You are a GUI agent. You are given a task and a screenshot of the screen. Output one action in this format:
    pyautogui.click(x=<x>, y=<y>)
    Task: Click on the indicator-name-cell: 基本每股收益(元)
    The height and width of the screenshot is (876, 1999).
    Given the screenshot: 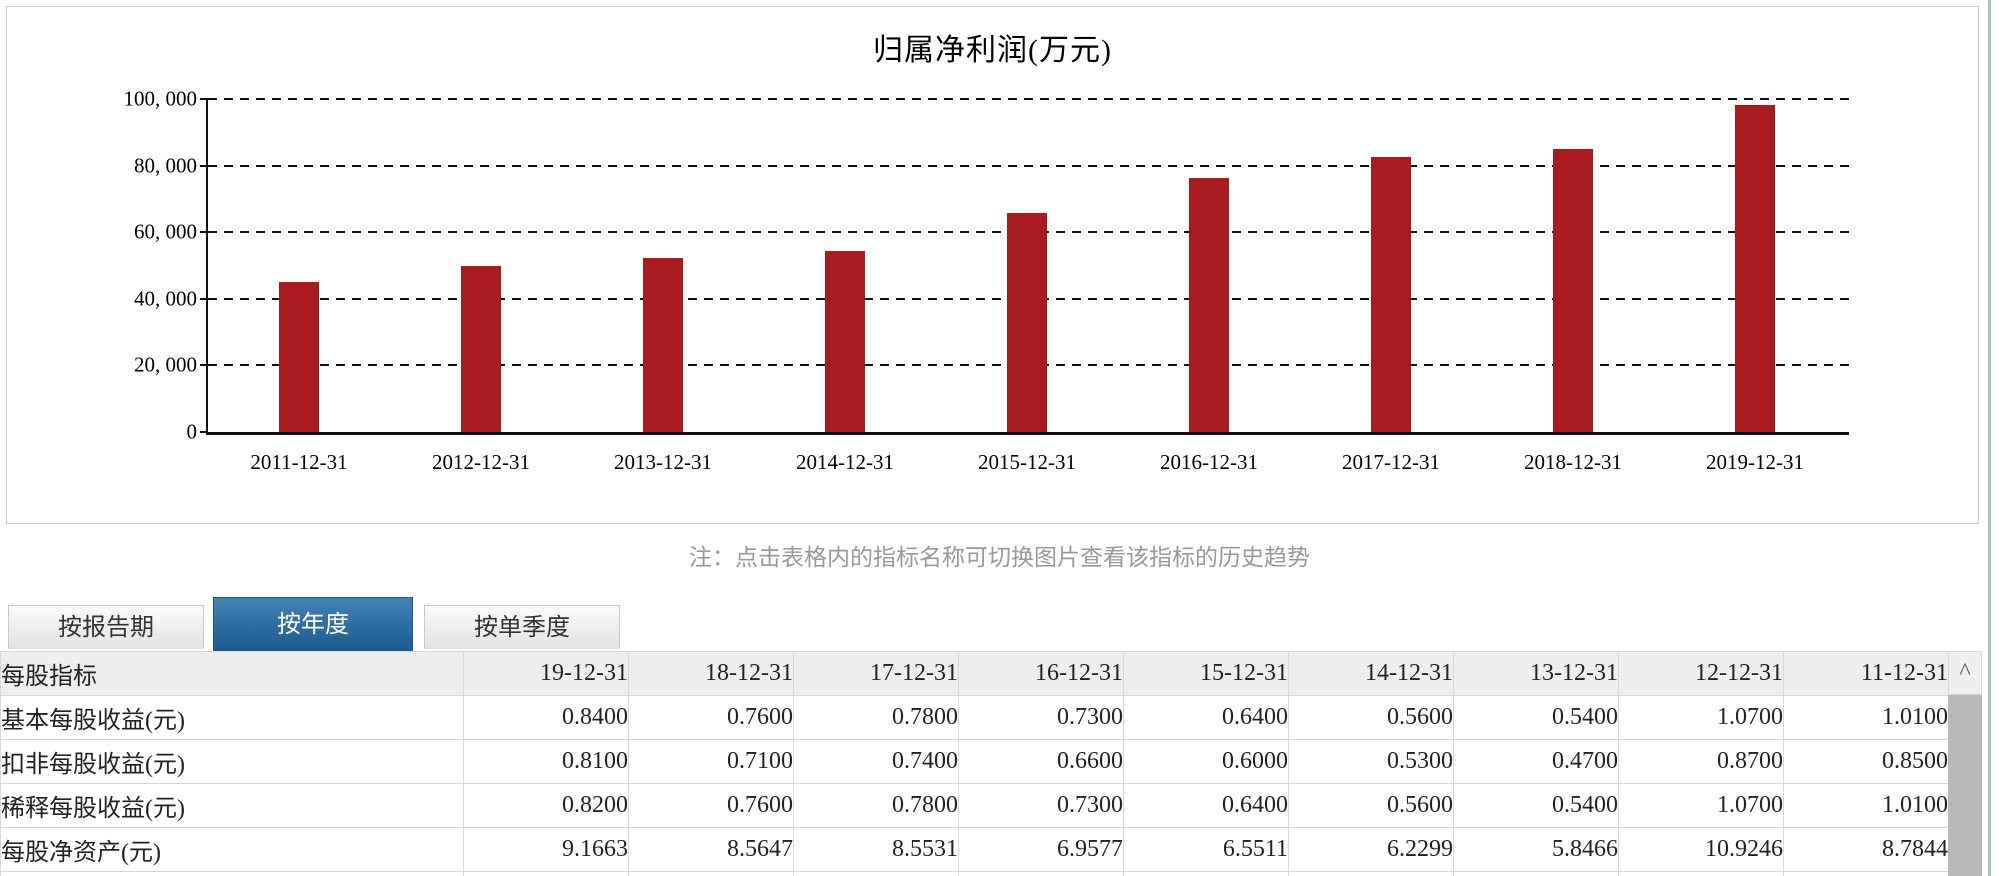 What is the action you would take?
    pyautogui.click(x=232, y=717)
    